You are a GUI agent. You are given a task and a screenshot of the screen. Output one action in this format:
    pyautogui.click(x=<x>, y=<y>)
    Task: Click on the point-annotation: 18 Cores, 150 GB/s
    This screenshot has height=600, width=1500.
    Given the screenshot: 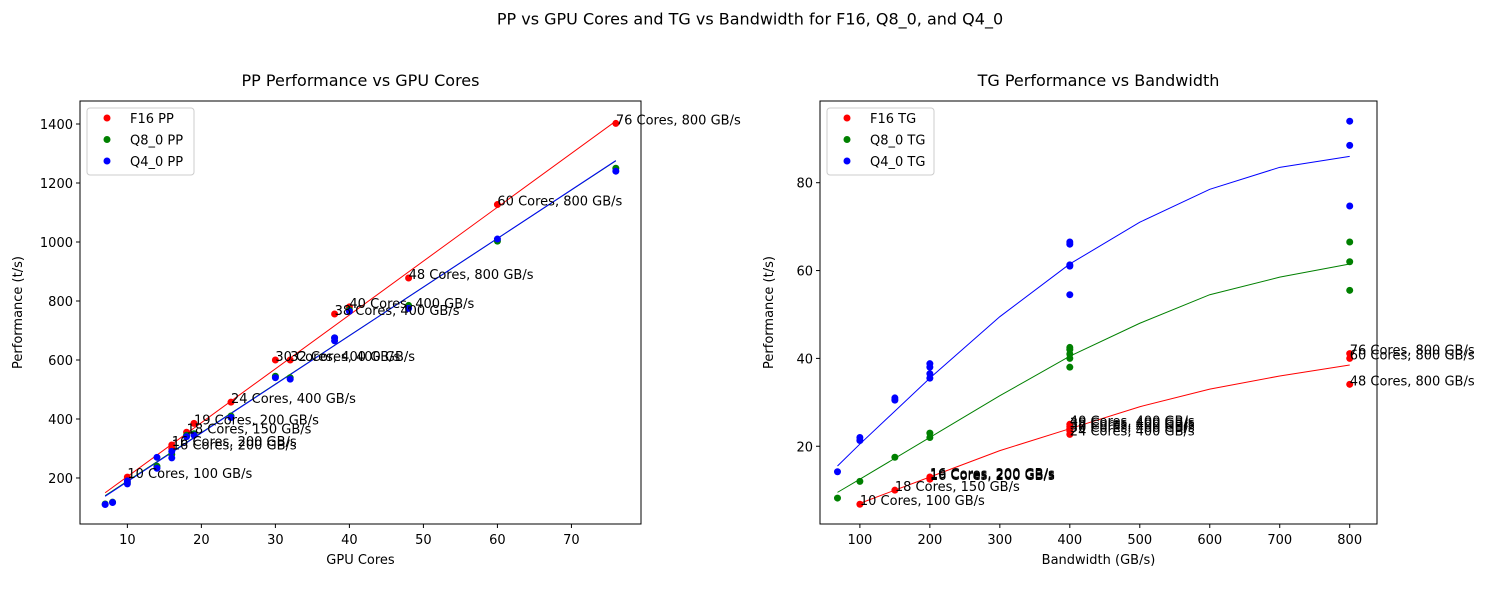 What is the action you would take?
    pyautogui.click(x=957, y=487)
    